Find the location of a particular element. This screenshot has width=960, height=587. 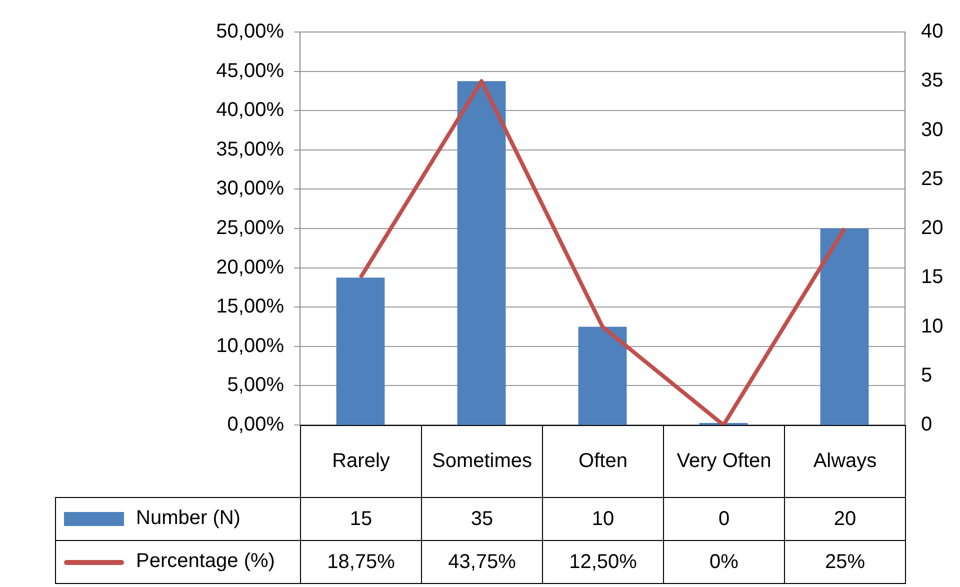

data-label: 12,50% is located at coordinates (603, 562).